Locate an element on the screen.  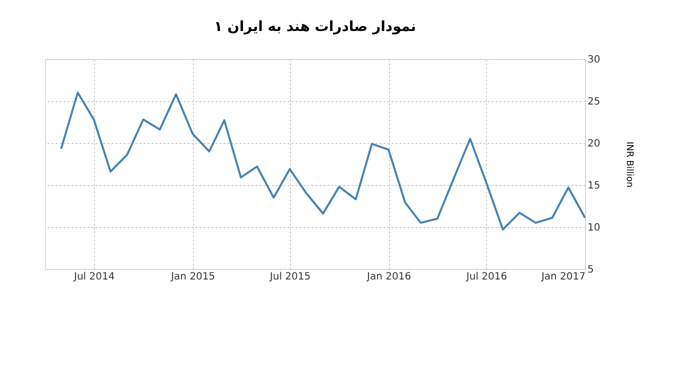
y-tick-label: 15 is located at coordinates (594, 186).